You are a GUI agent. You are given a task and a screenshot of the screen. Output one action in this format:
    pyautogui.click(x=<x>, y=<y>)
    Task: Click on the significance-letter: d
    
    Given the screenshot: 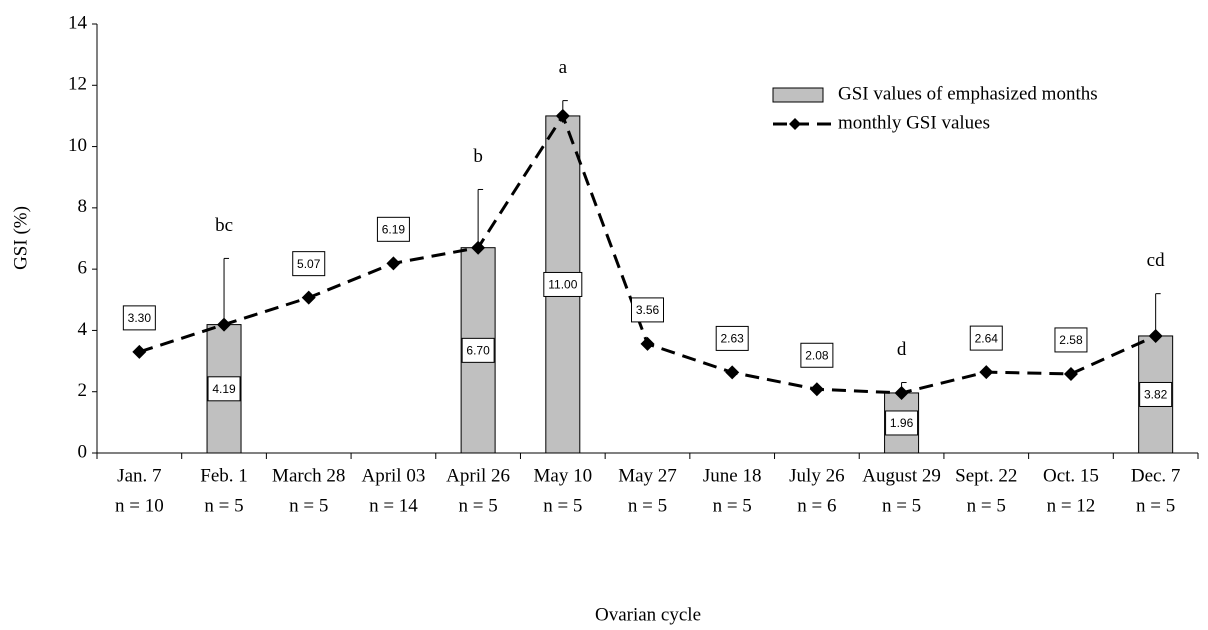 What is the action you would take?
    pyautogui.click(x=902, y=349)
    